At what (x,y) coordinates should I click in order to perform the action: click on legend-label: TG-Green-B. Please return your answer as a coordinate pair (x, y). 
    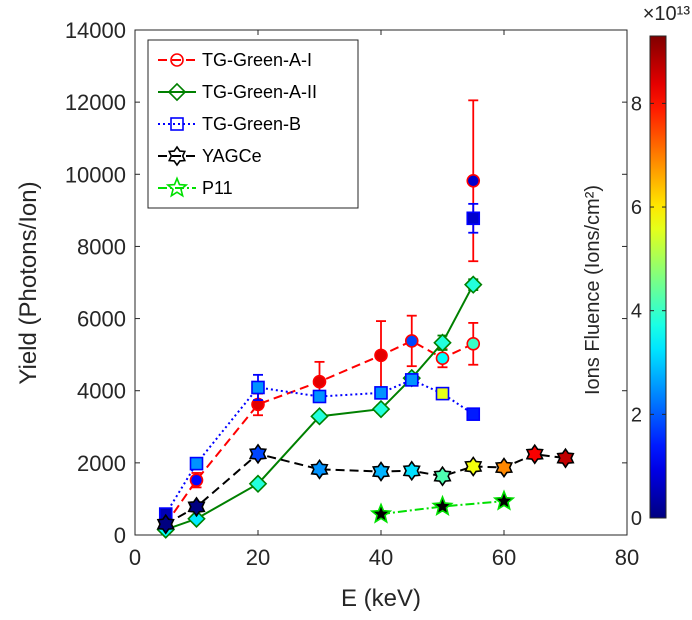
    Looking at the image, I should click on (251, 124).